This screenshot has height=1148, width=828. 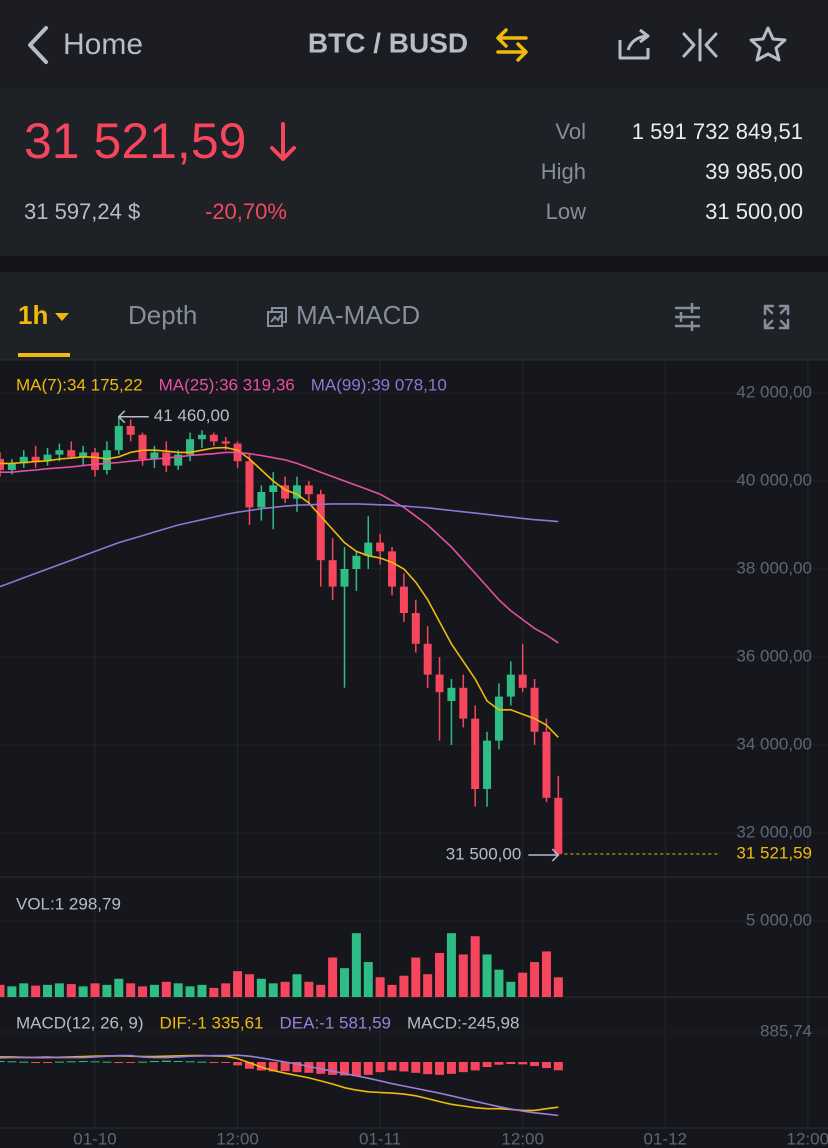 I want to click on swap-arrow, so click(x=512, y=38).